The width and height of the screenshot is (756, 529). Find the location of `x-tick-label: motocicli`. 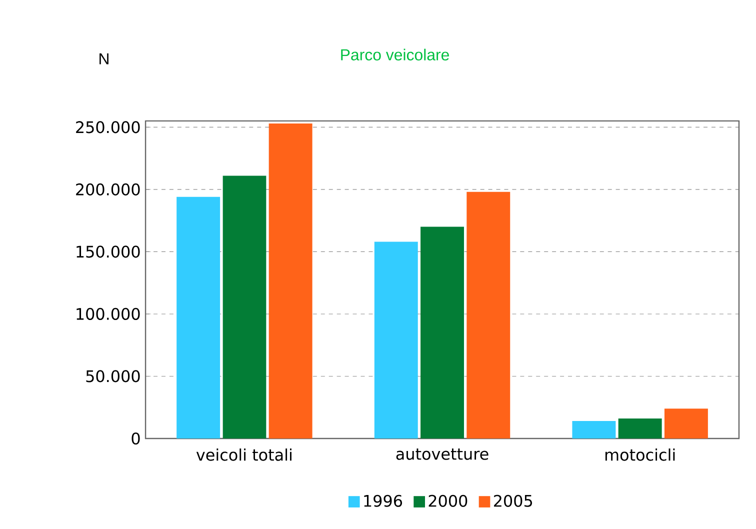

x-tick-label: motocicli is located at coordinates (640, 454).